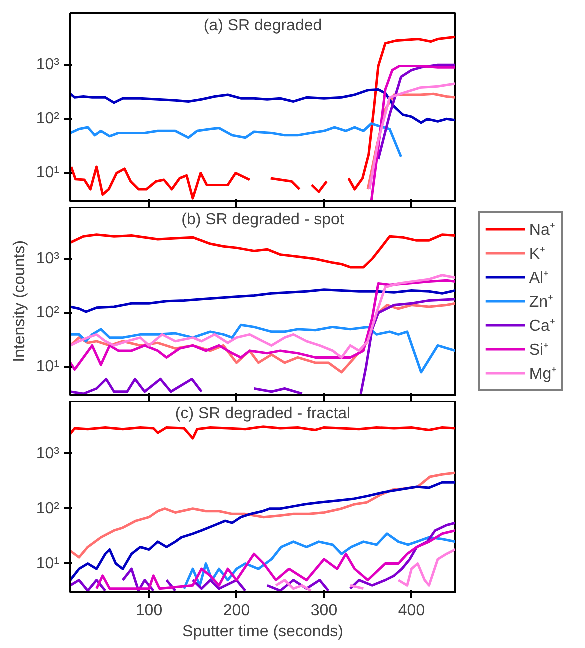 The width and height of the screenshot is (585, 648). What do you see at coordinates (539, 350) in the screenshot?
I see `legend-label: Si⁺` at bounding box center [539, 350].